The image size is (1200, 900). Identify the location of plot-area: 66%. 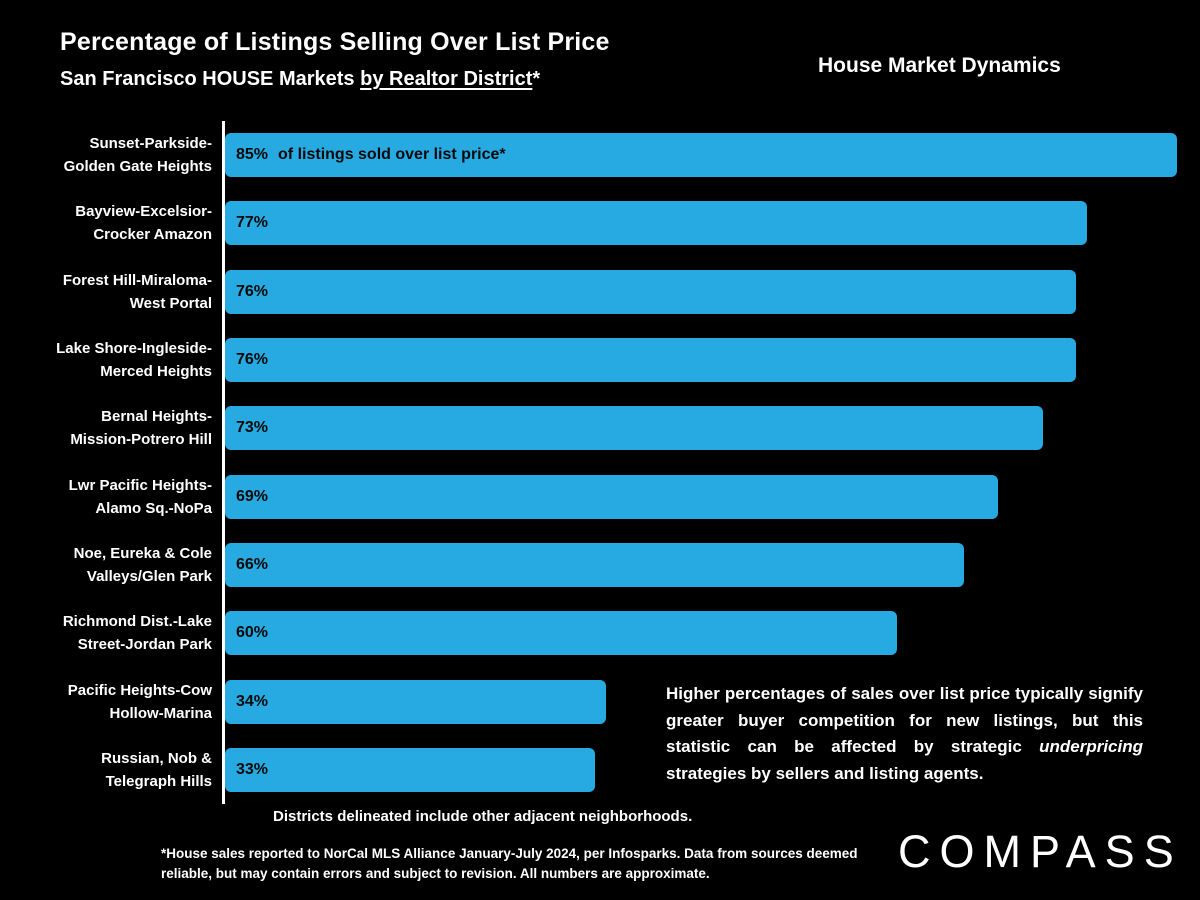
(699, 565).